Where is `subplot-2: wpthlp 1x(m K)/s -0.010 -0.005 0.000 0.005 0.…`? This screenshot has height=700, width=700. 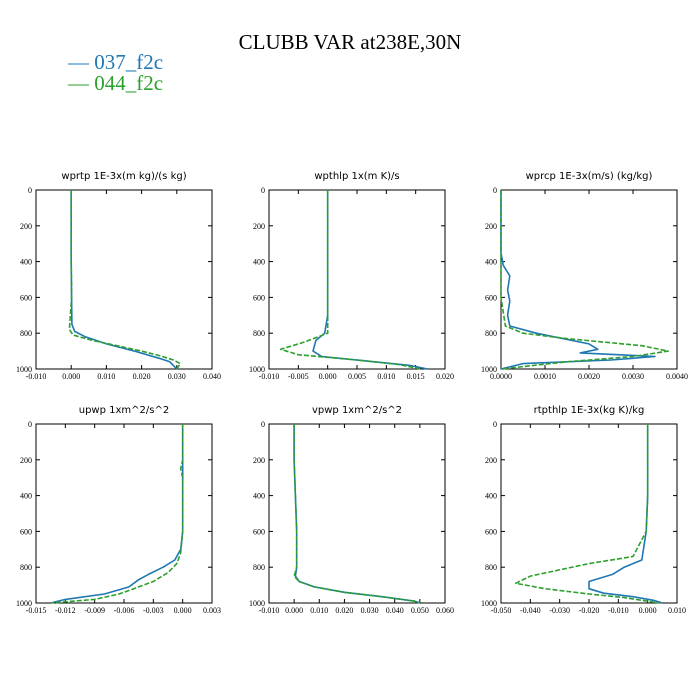
subplot-2: wpthlp 1x(m K)/s -0.010 -0.005 0.000 0.005 0.… is located at coordinates (351, 276).